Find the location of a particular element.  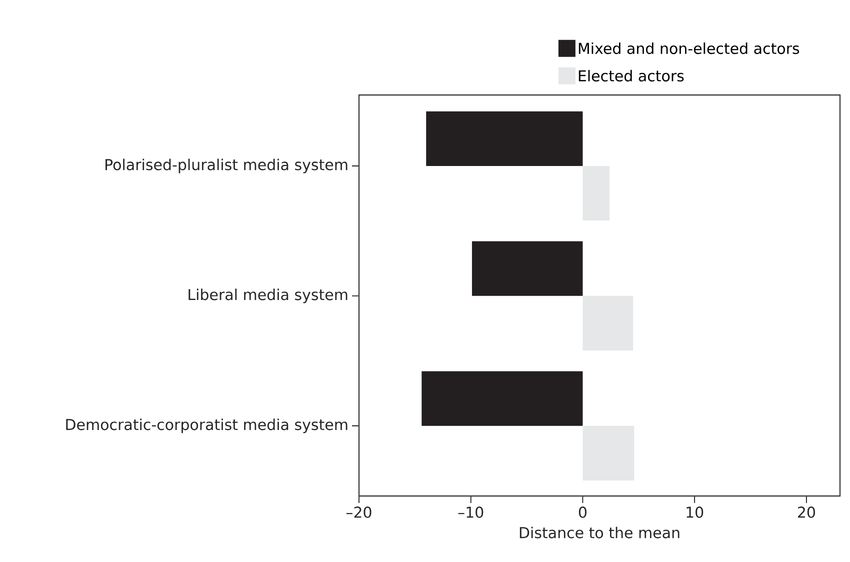

legend-label: Mixed and non-elected actors is located at coordinates (689, 48).